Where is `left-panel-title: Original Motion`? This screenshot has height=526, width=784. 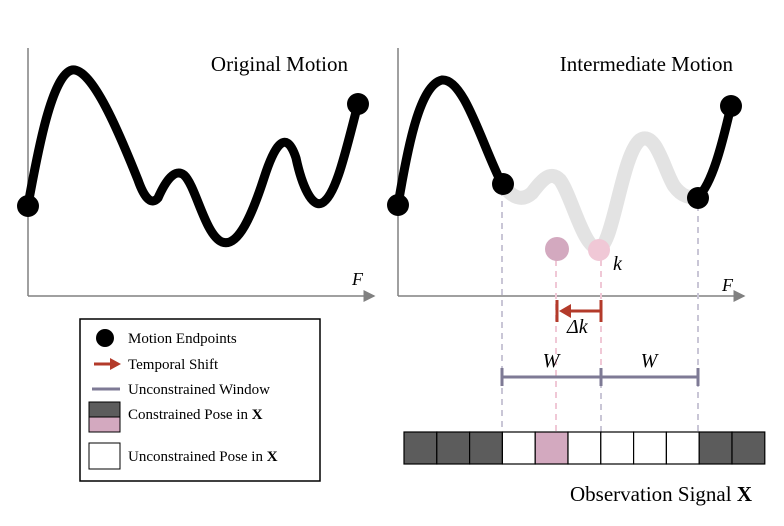 left-panel-title: Original Motion is located at coordinates (280, 64).